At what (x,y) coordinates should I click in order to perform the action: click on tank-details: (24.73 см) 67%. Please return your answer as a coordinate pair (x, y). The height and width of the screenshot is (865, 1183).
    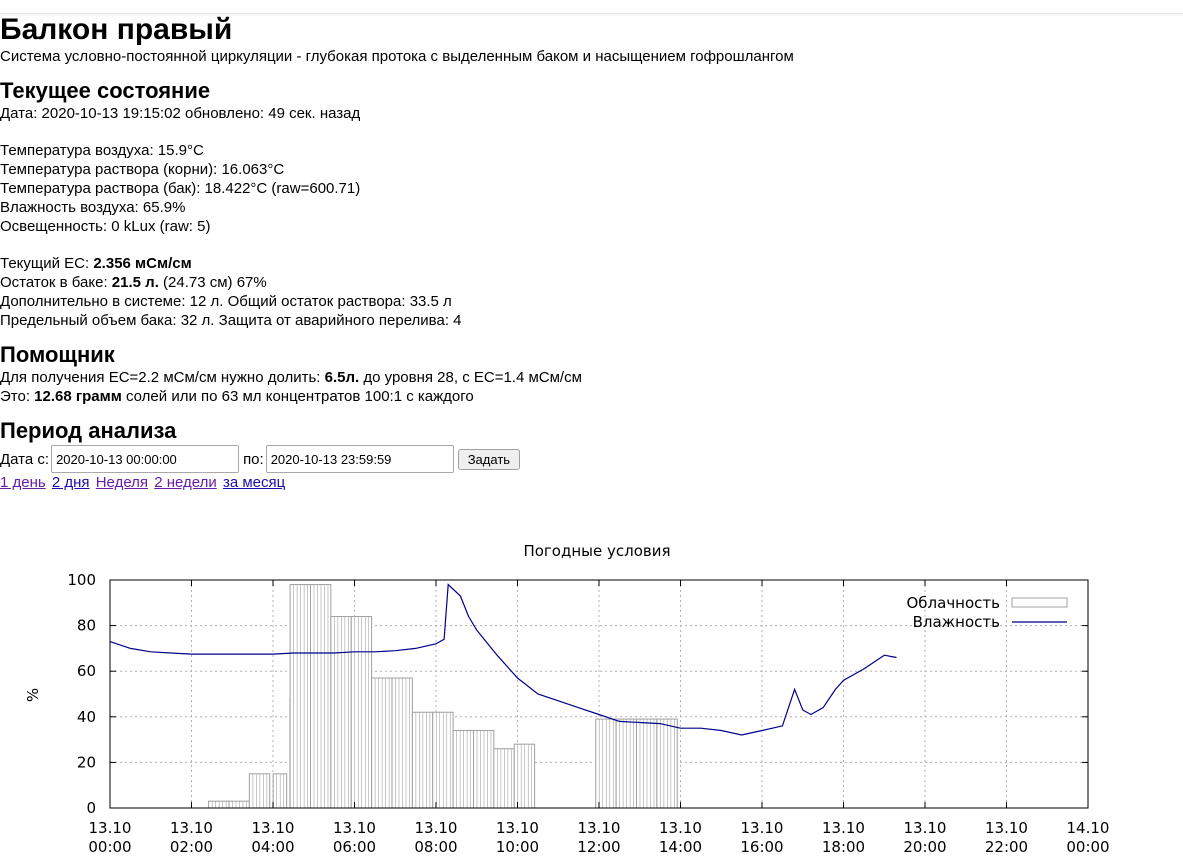
    Looking at the image, I should click on (212, 282).